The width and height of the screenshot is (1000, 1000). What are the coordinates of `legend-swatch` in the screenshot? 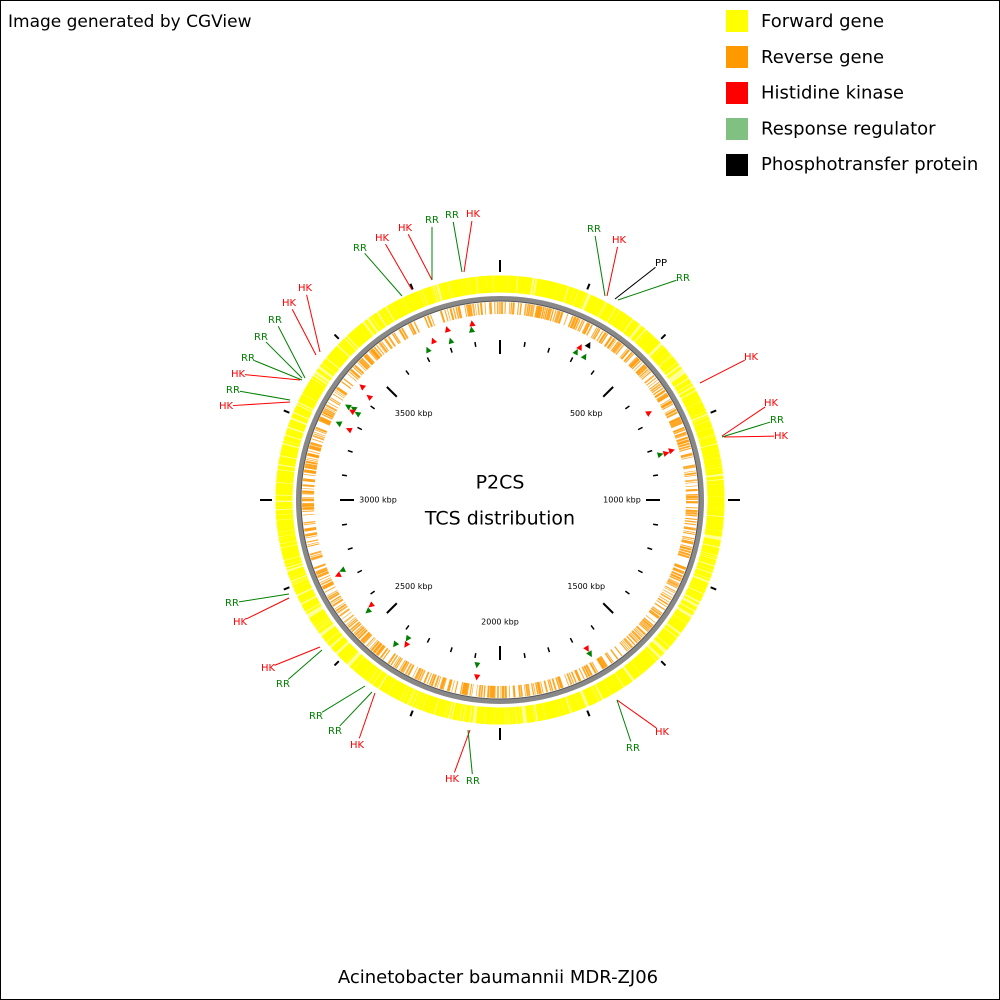 It's located at (737, 165).